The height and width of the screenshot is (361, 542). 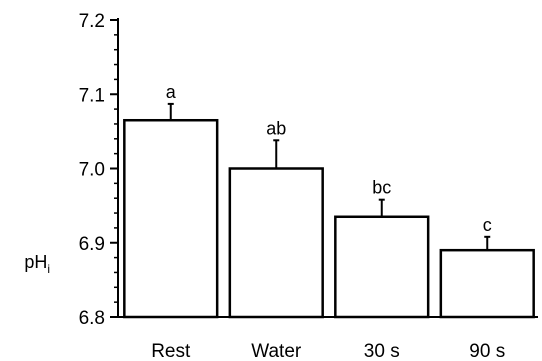 What do you see at coordinates (92, 21) in the screenshot?
I see `y-tick-label: 7.2` at bounding box center [92, 21].